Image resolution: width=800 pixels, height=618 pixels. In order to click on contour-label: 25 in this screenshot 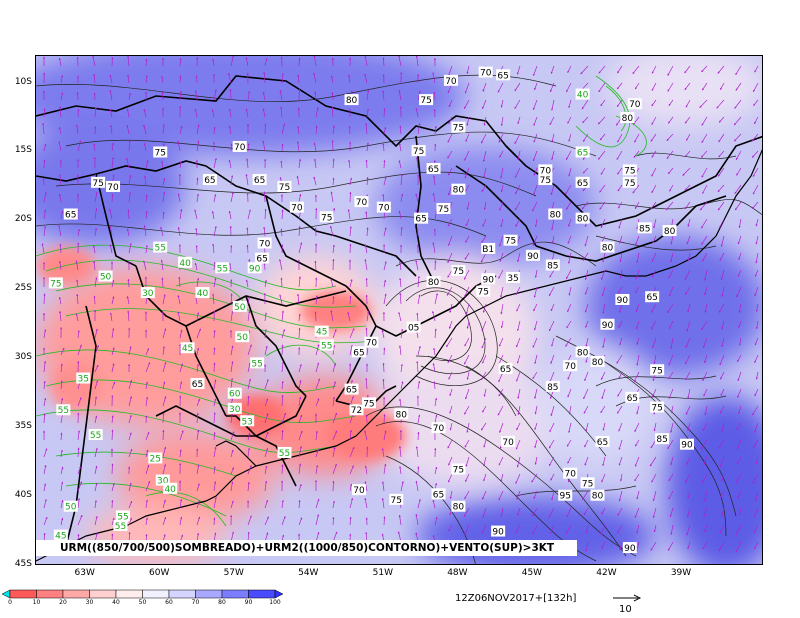, I will do `click(155, 458)`.